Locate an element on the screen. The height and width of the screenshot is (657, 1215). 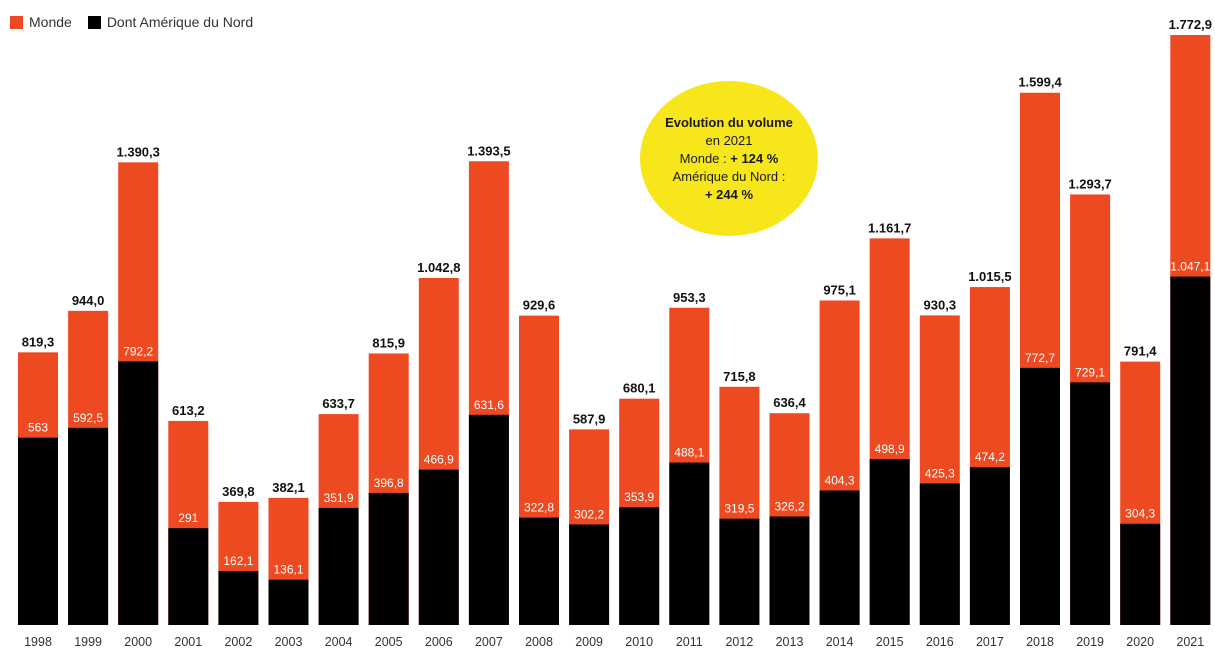
x-tick-label-2005: 2005 is located at coordinates (389, 642).